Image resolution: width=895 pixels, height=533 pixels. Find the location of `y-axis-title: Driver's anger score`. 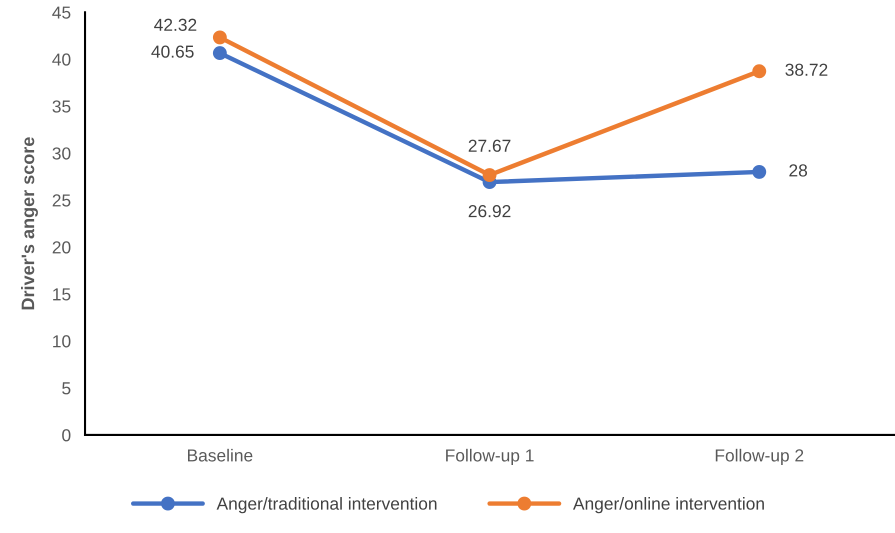

y-axis-title: Driver's anger score is located at coordinates (29, 223).